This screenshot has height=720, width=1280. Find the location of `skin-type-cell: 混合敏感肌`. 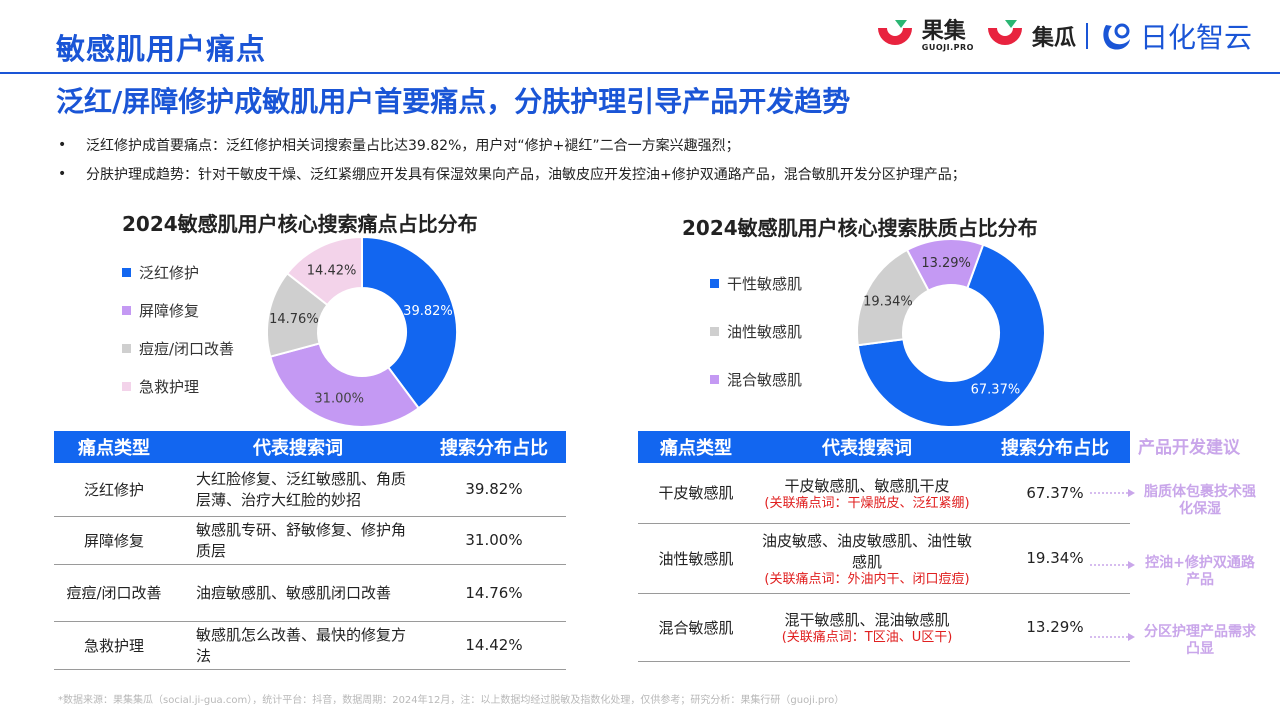

skin-type-cell: 混合敏感肌 is located at coordinates (696, 627).